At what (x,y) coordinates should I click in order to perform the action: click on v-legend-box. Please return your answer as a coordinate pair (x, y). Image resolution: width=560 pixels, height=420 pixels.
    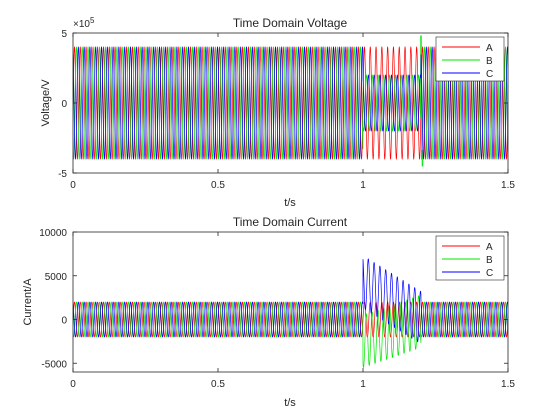
    Looking at the image, I should click on (470, 59).